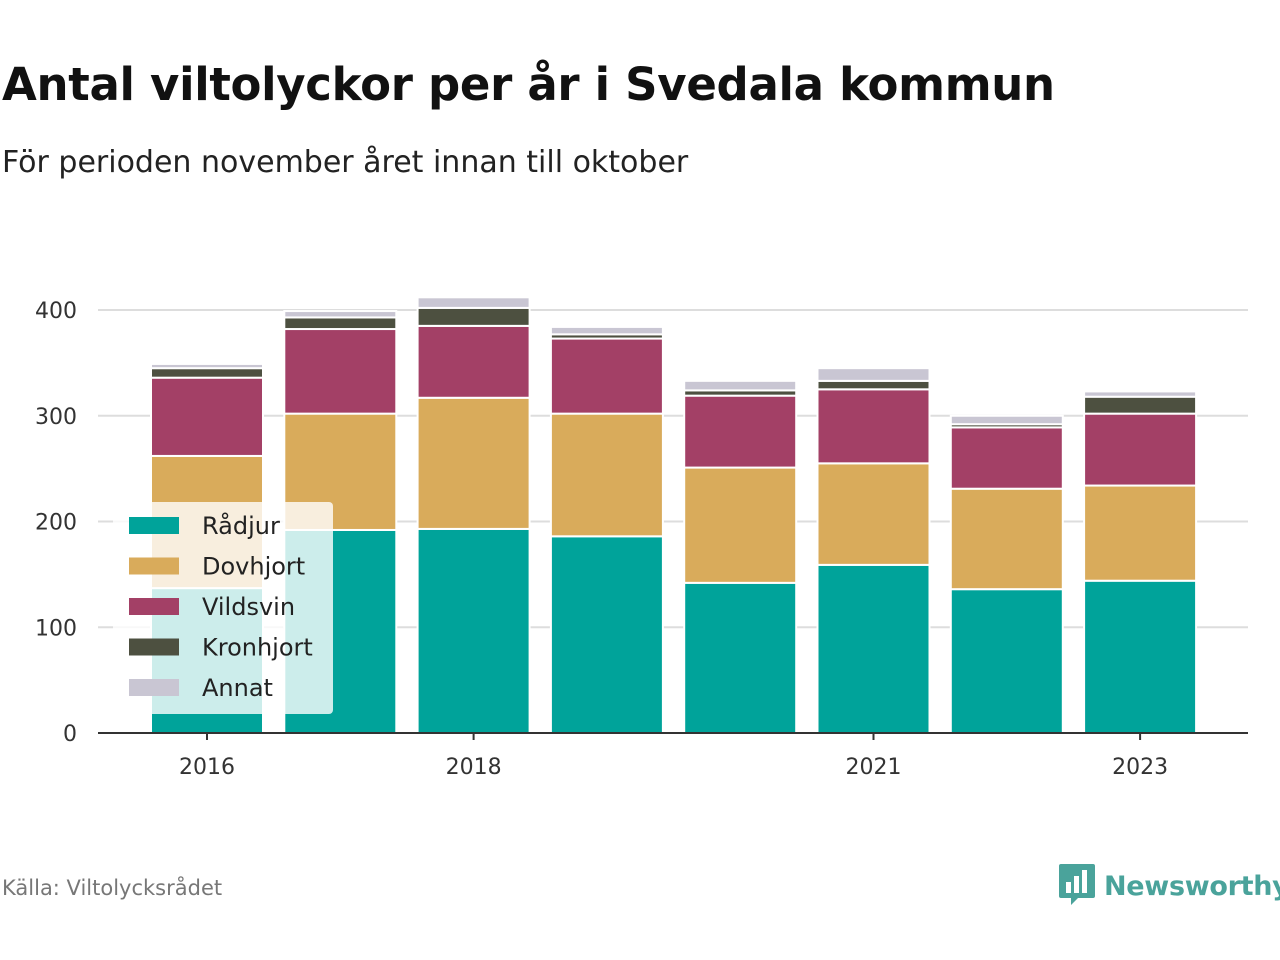 This screenshot has width=1280, height=960. Describe the element at coordinates (873, 374) in the screenshot. I see `bar-2021-annat` at that location.